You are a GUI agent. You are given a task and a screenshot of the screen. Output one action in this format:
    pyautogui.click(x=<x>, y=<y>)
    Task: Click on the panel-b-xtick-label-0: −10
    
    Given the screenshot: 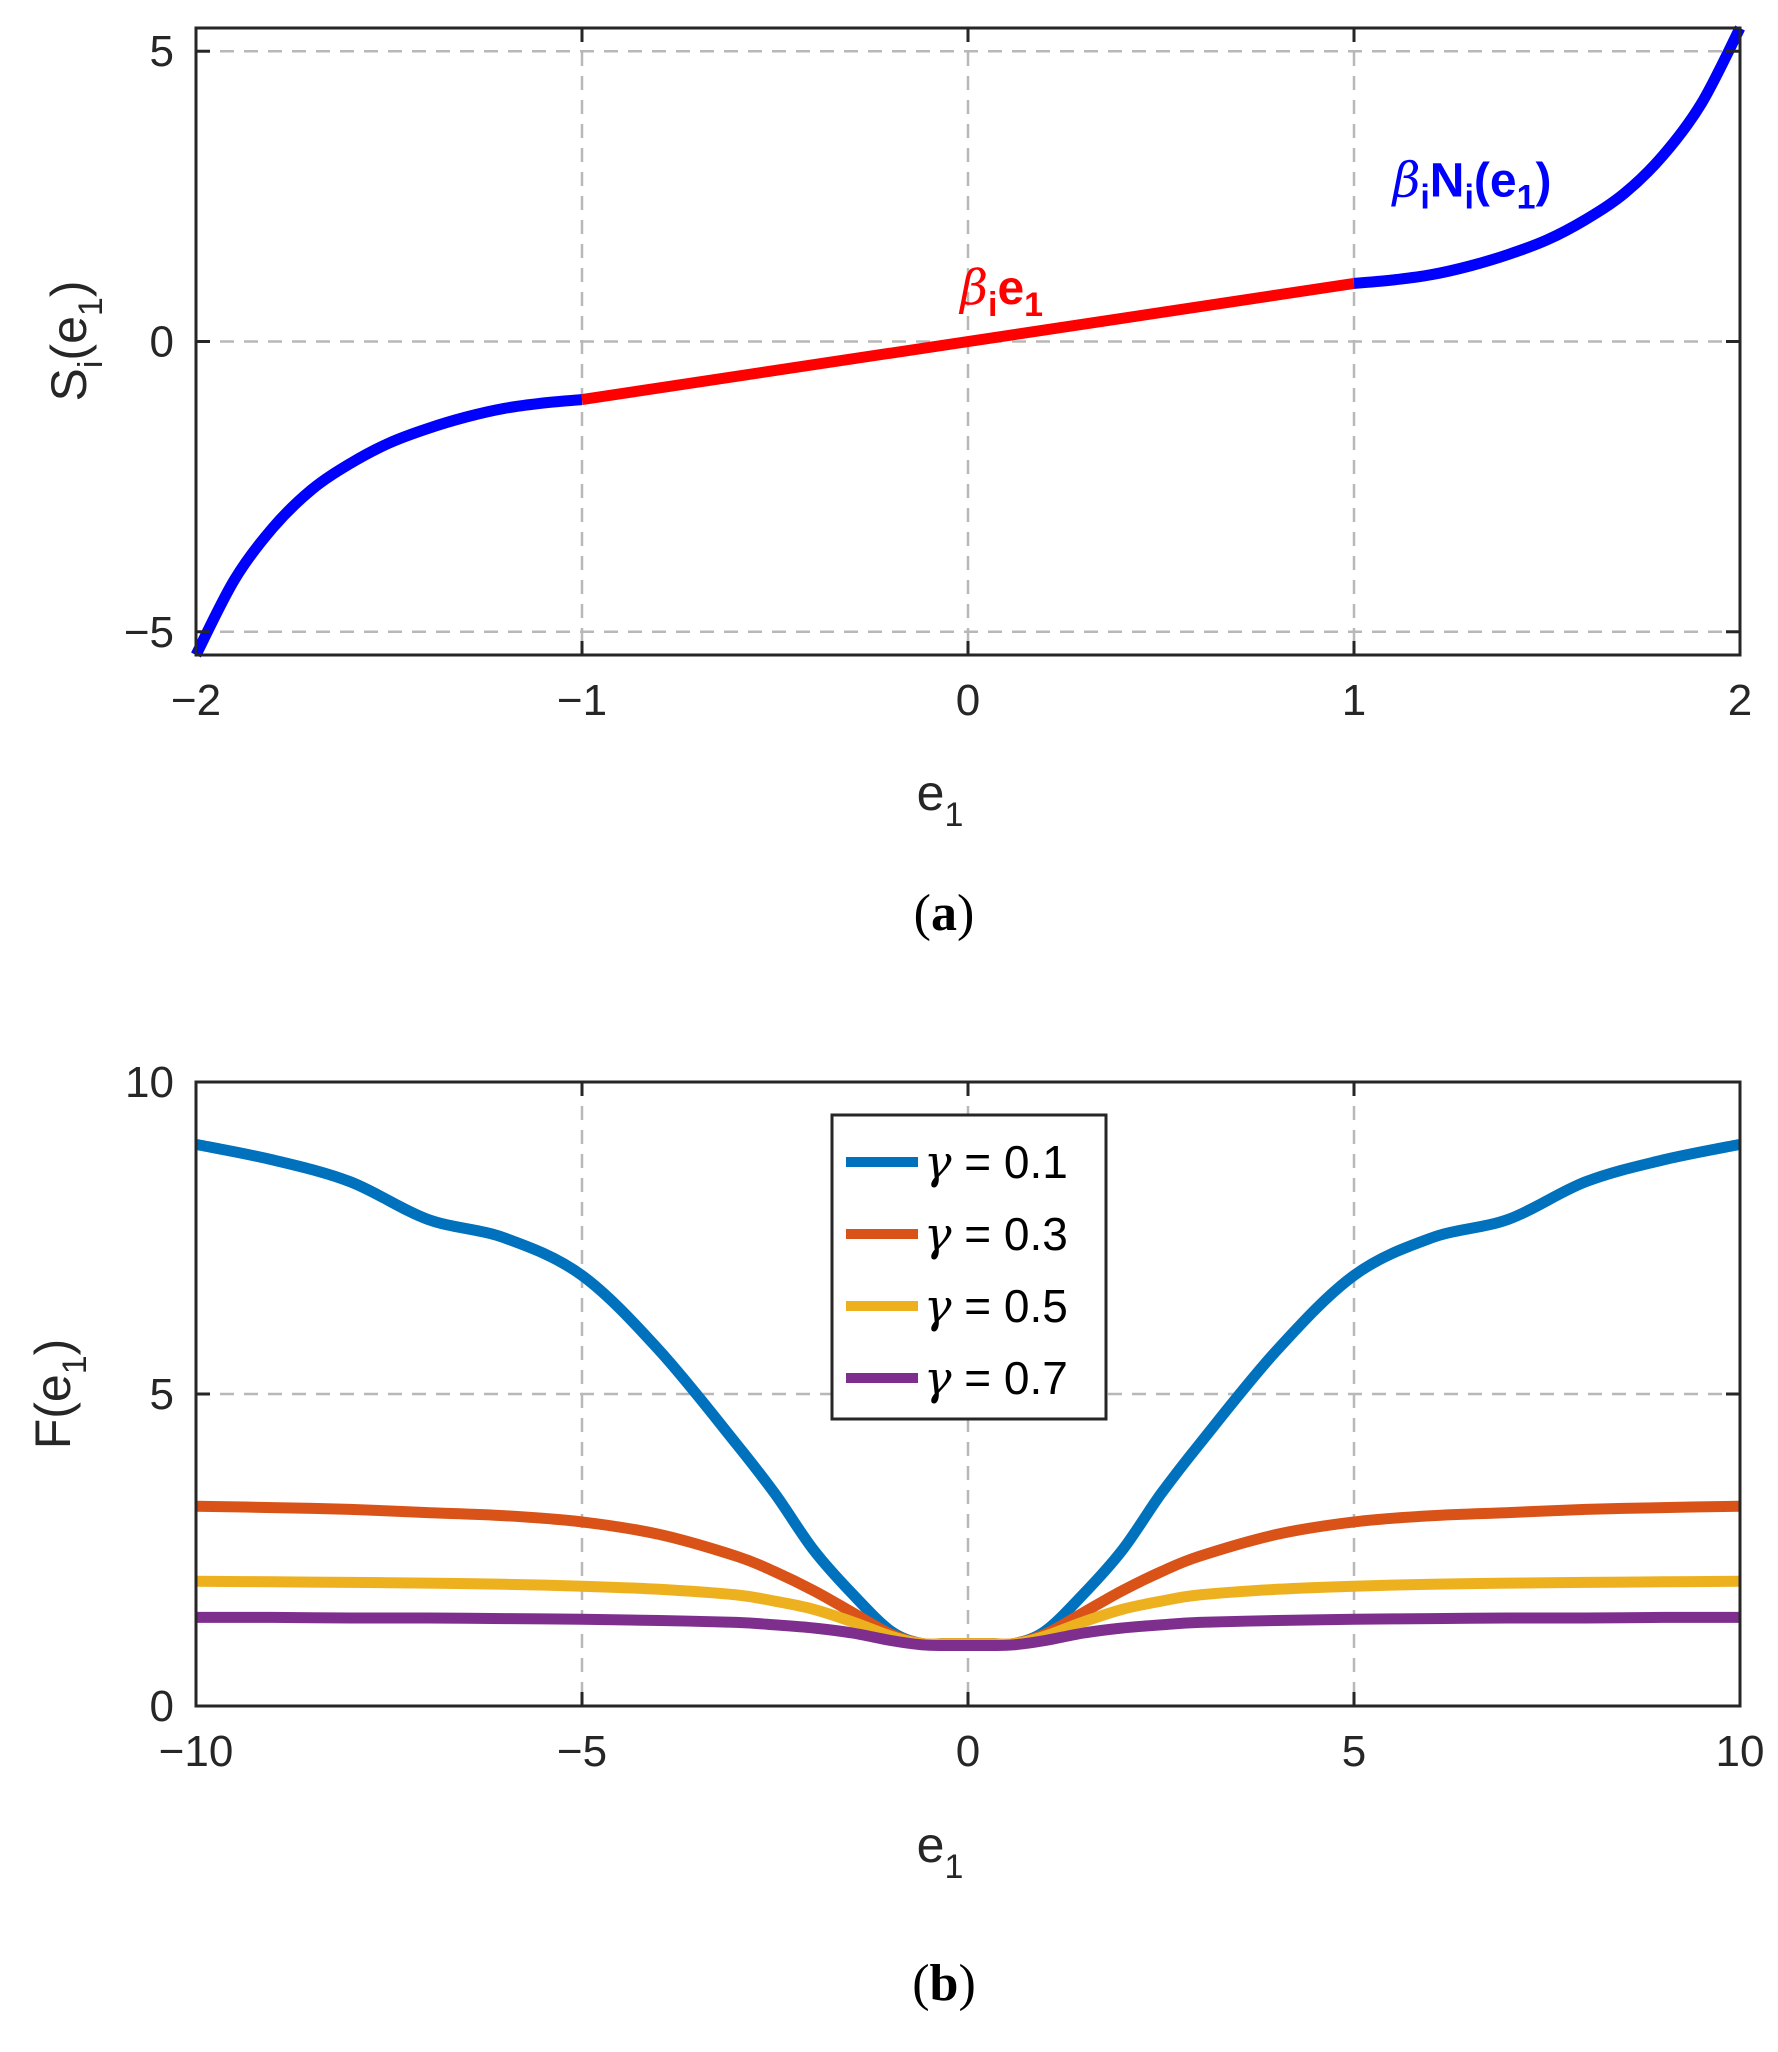 What is the action you would take?
    pyautogui.click(x=196, y=1751)
    